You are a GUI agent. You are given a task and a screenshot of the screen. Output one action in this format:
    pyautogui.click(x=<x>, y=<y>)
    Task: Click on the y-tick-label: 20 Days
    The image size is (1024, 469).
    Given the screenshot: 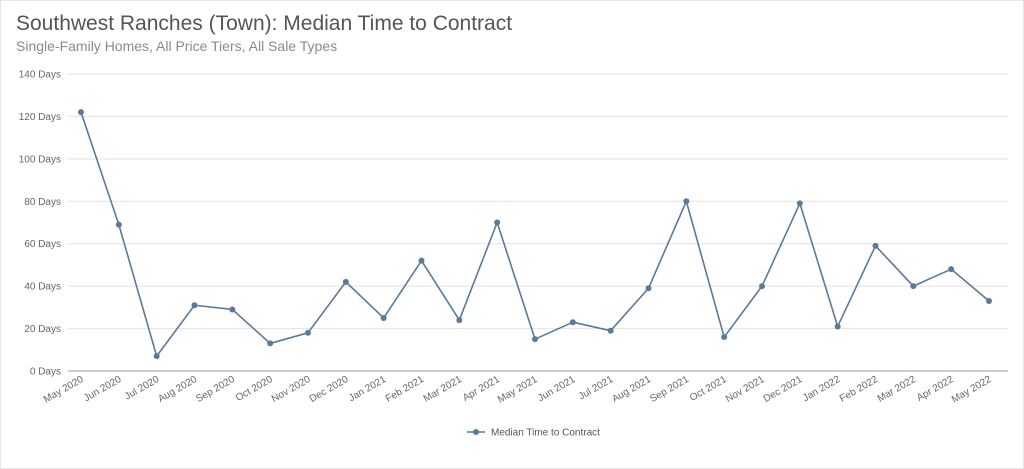 What is the action you would take?
    pyautogui.click(x=42, y=329)
    